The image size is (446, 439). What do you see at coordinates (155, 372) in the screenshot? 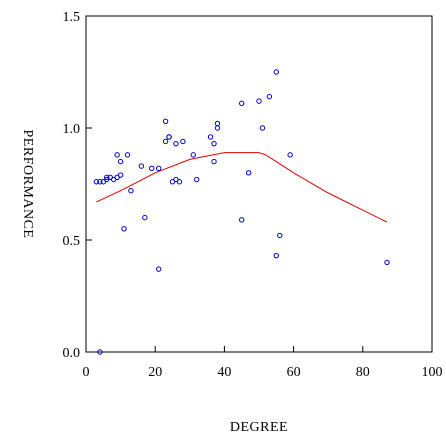
I see `x-tick-label: 20` at bounding box center [155, 372].